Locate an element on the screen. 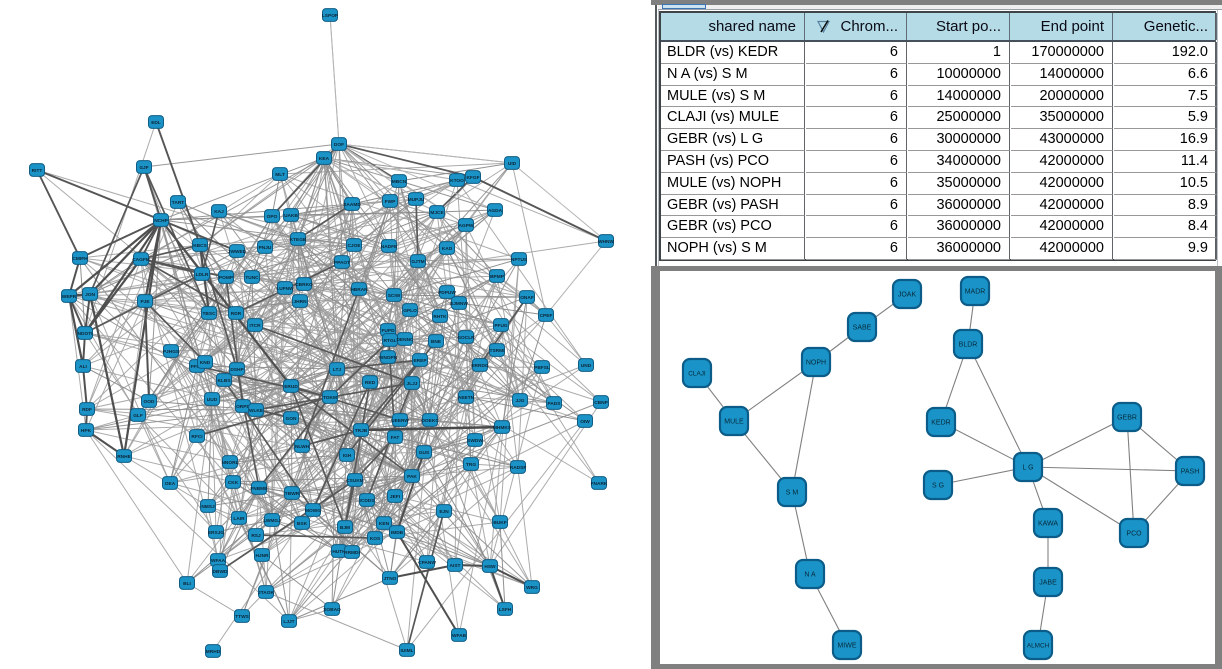  svg-text: KND is located at coordinates (205, 363).